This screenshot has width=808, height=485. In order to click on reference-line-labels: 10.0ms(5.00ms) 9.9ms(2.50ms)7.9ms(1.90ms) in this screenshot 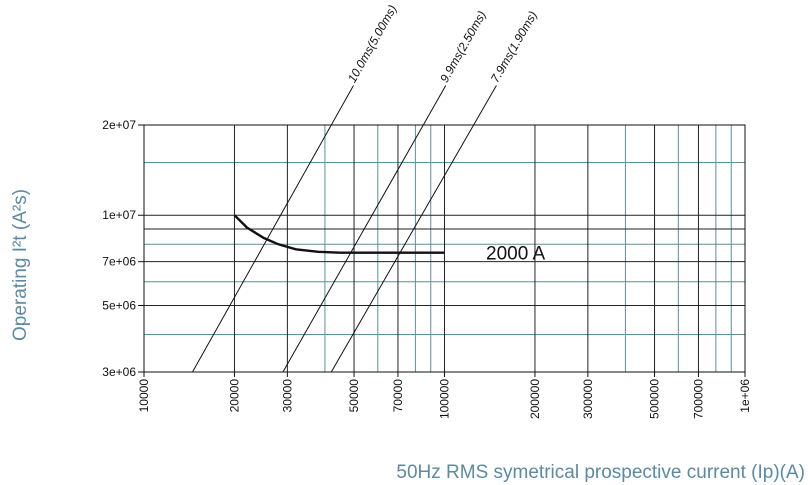, I will do `click(442, 44)`.